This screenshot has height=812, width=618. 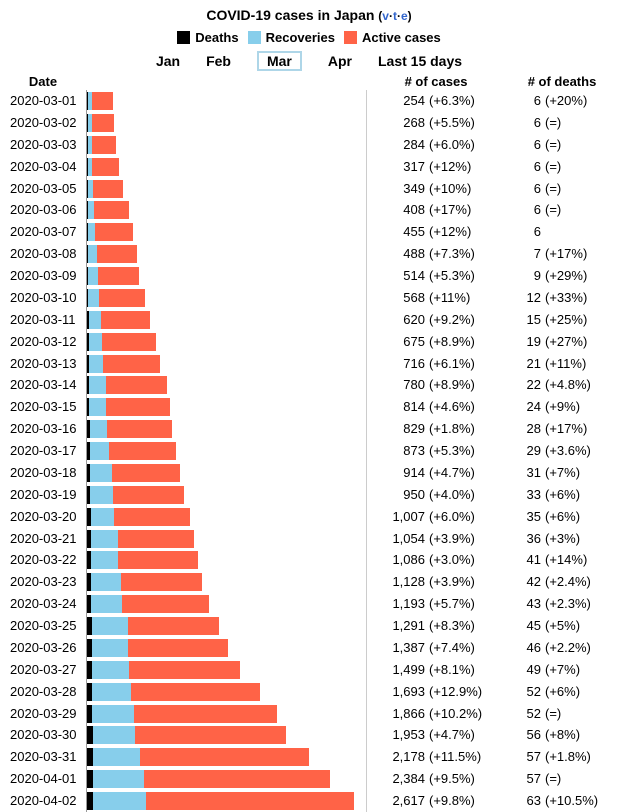 What do you see at coordinates (339, 61) in the screenshot?
I see `tab-apr: Apr` at bounding box center [339, 61].